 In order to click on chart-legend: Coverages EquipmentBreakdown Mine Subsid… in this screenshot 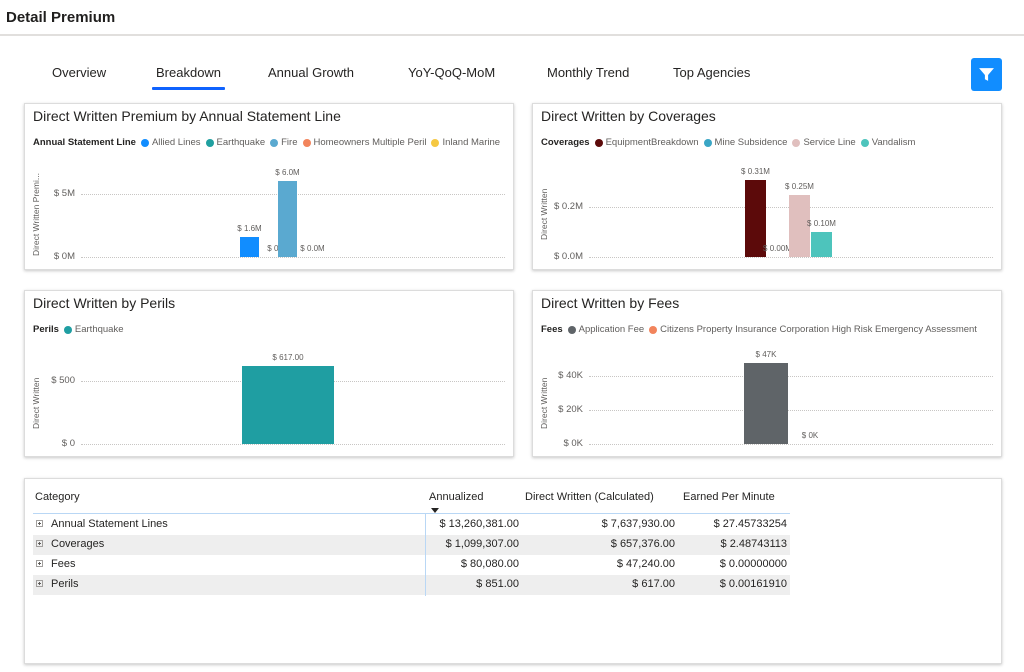, I will do `click(730, 142)`.